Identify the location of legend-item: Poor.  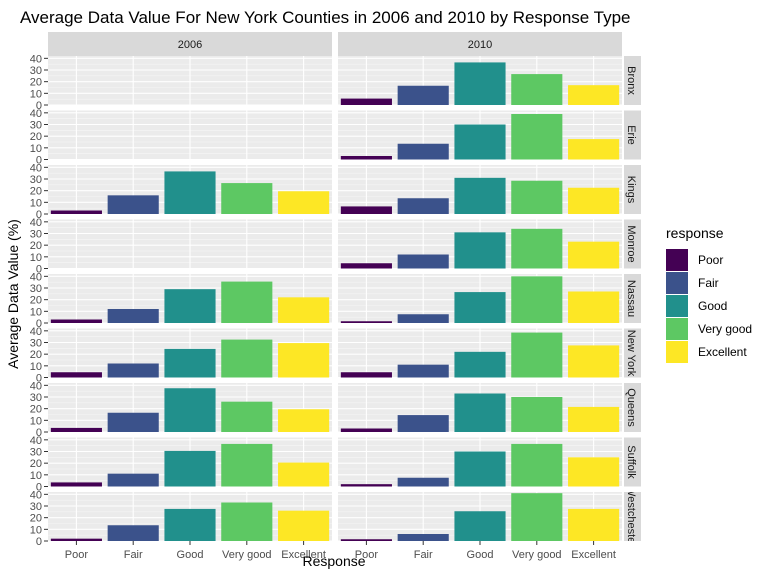
(694, 260).